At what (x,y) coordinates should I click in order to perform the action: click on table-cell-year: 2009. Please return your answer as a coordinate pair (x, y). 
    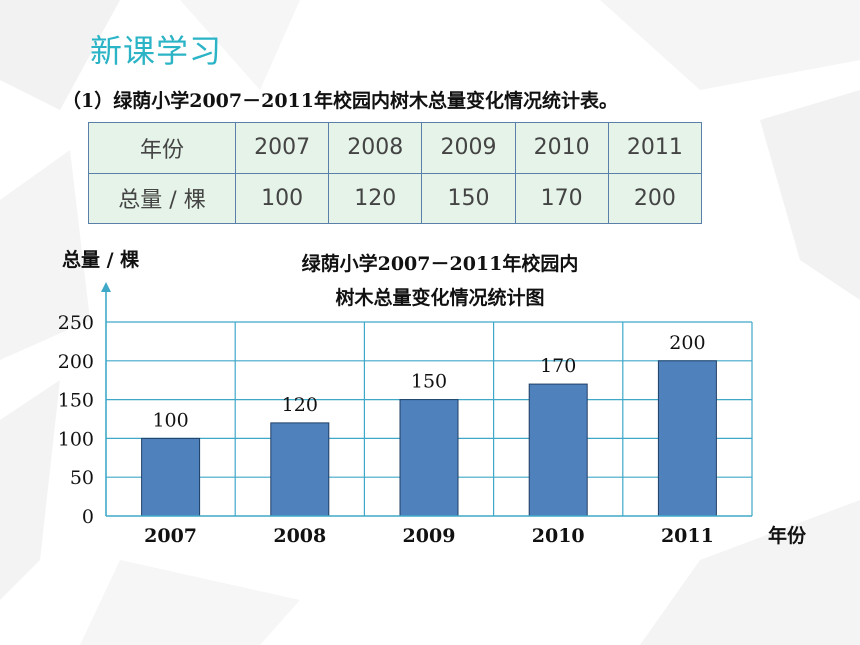
    Looking at the image, I should click on (468, 148).